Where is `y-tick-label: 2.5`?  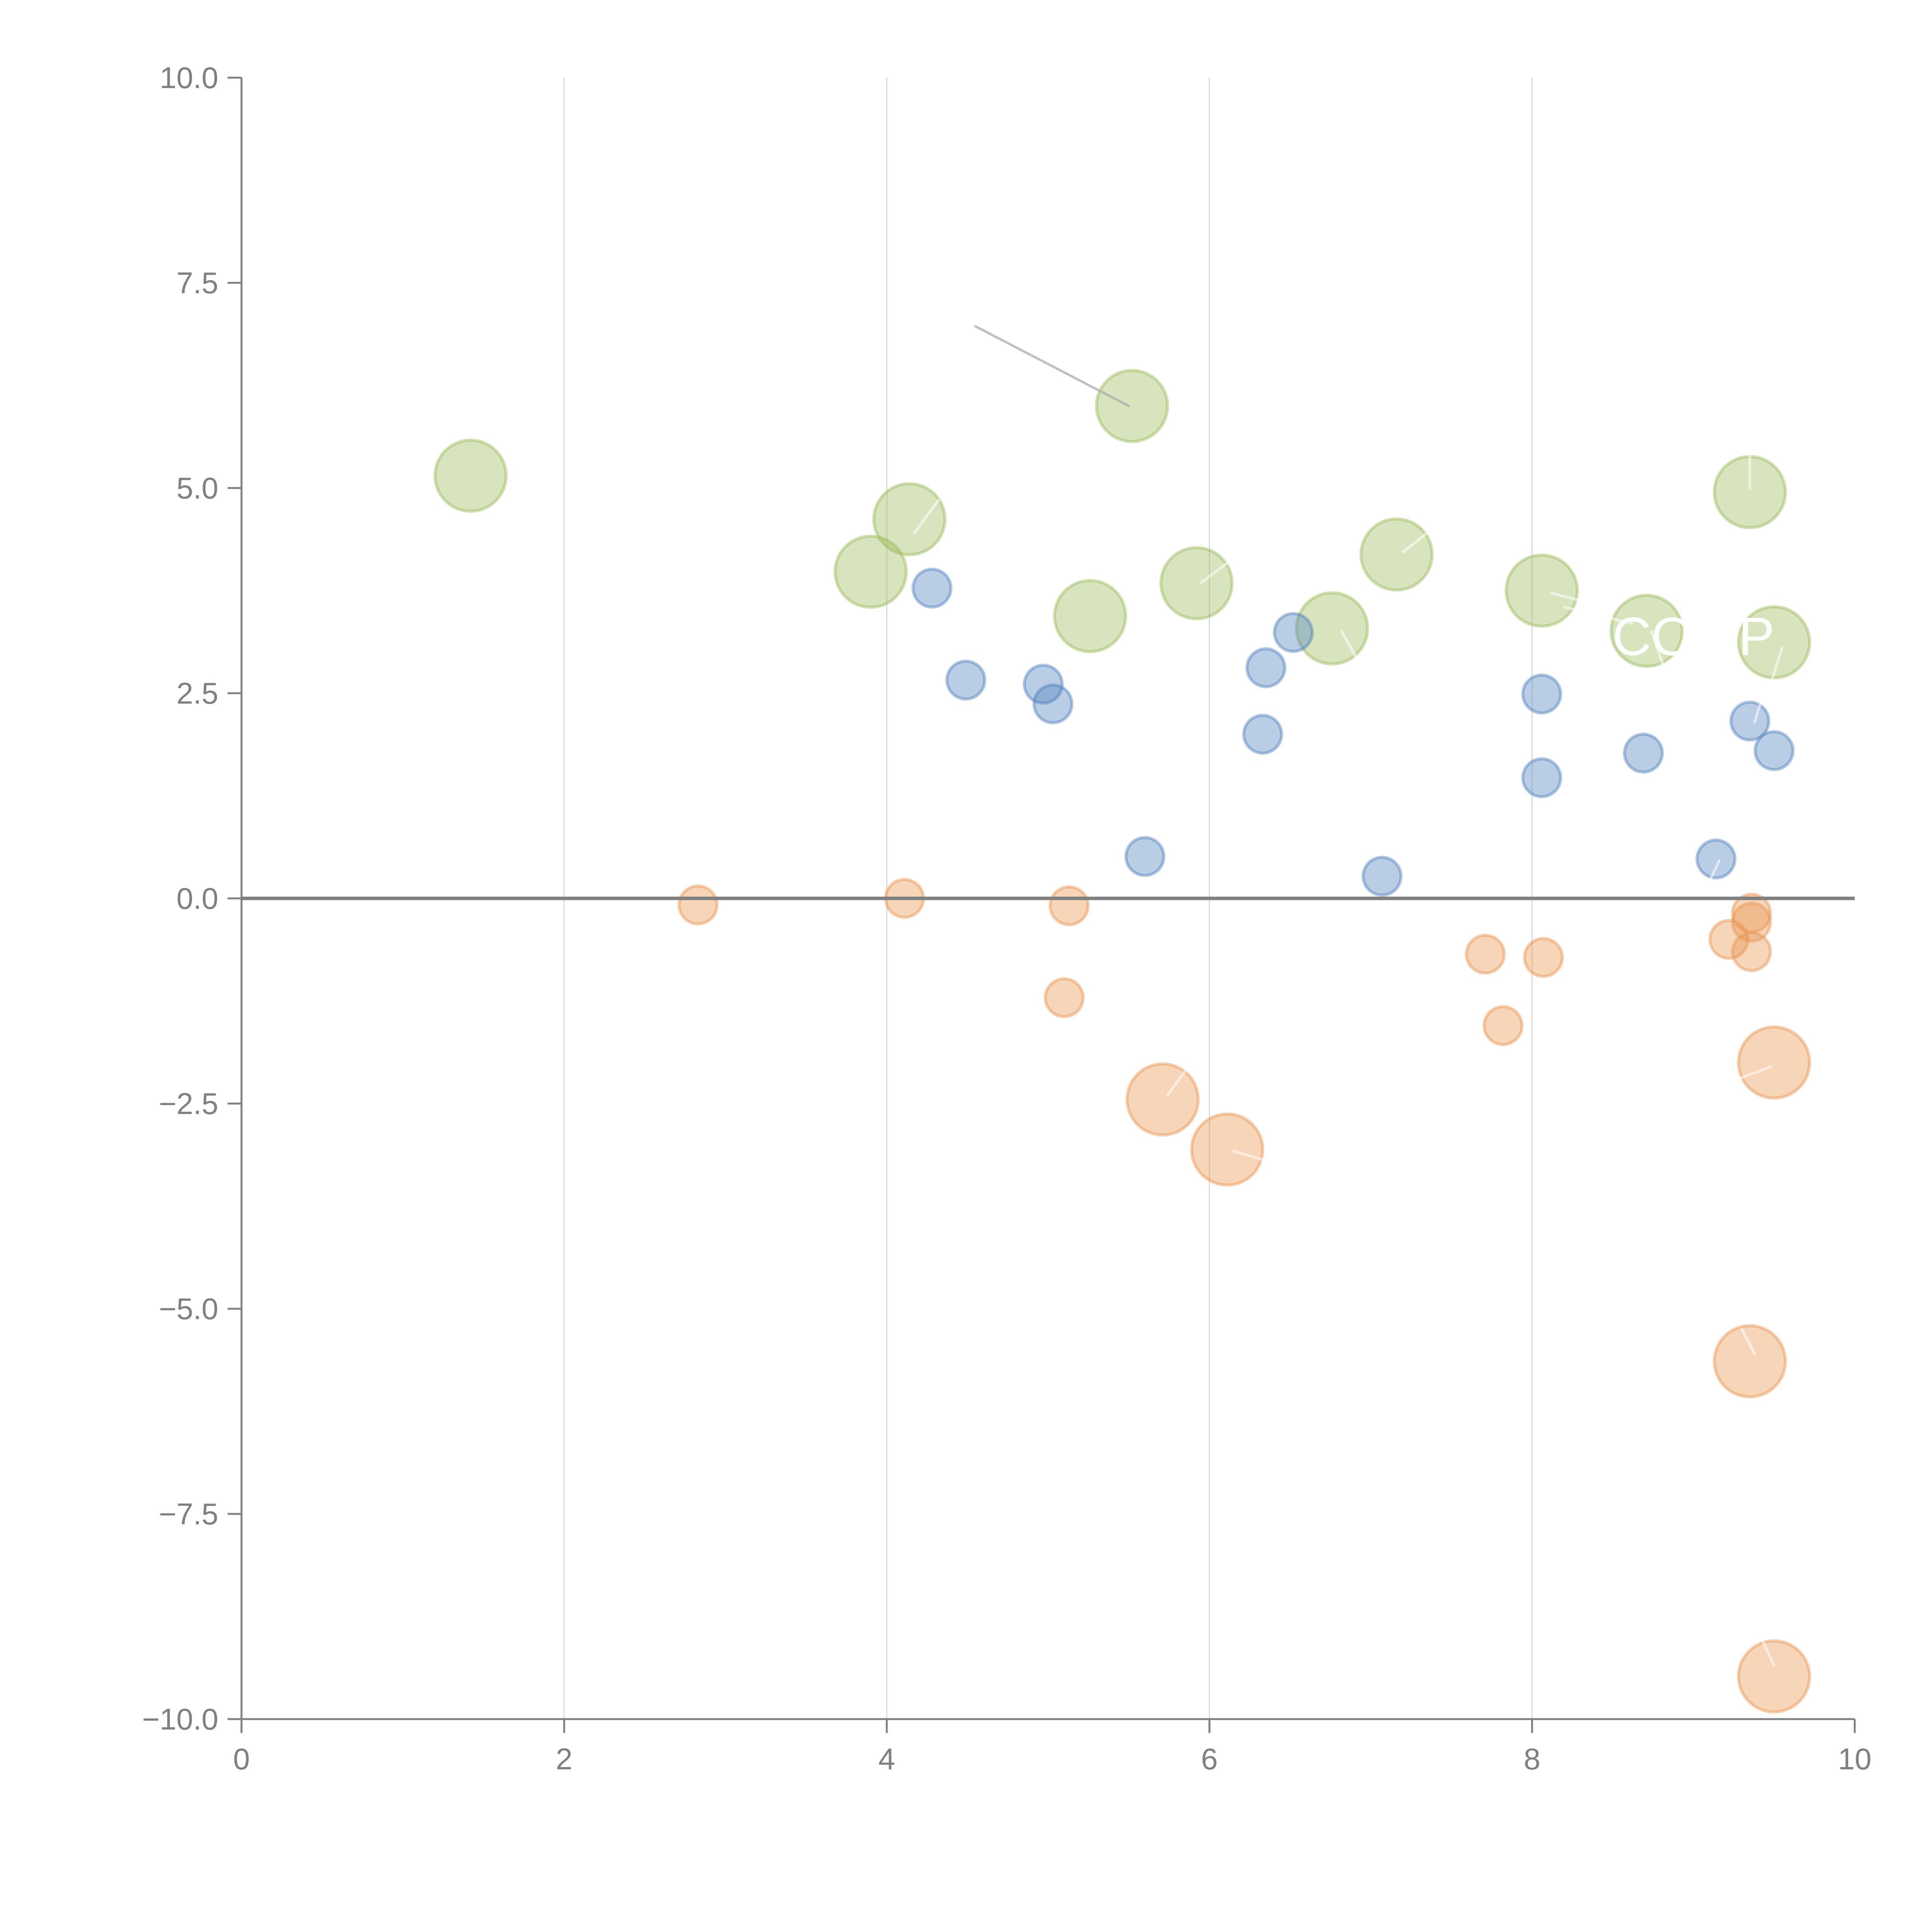
y-tick-label: 2.5 is located at coordinates (198, 693).